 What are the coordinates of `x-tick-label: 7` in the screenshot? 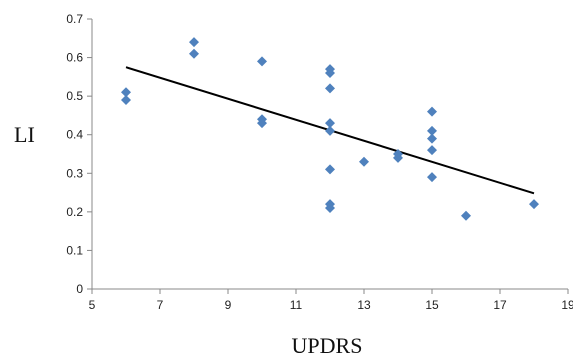 It's located at (160, 305).